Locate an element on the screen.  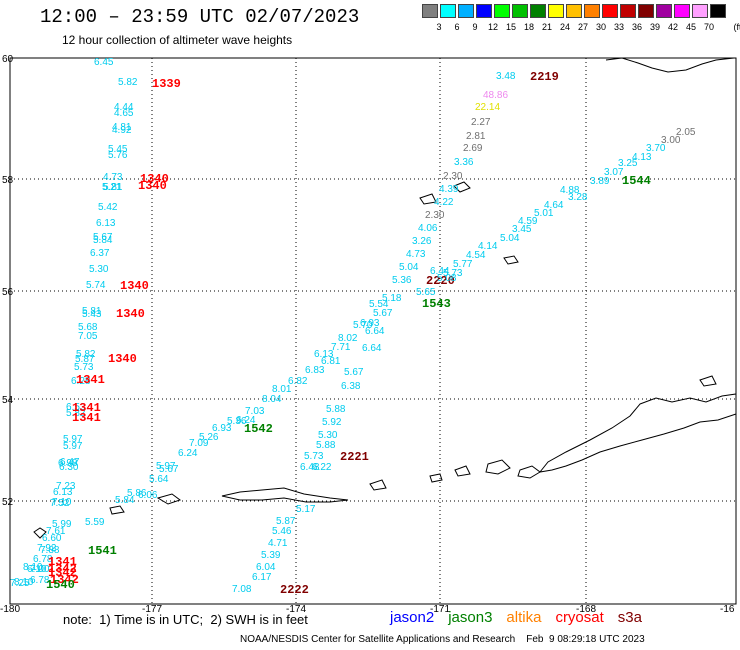
swh-value: 6.24 is located at coordinates (188, 453).